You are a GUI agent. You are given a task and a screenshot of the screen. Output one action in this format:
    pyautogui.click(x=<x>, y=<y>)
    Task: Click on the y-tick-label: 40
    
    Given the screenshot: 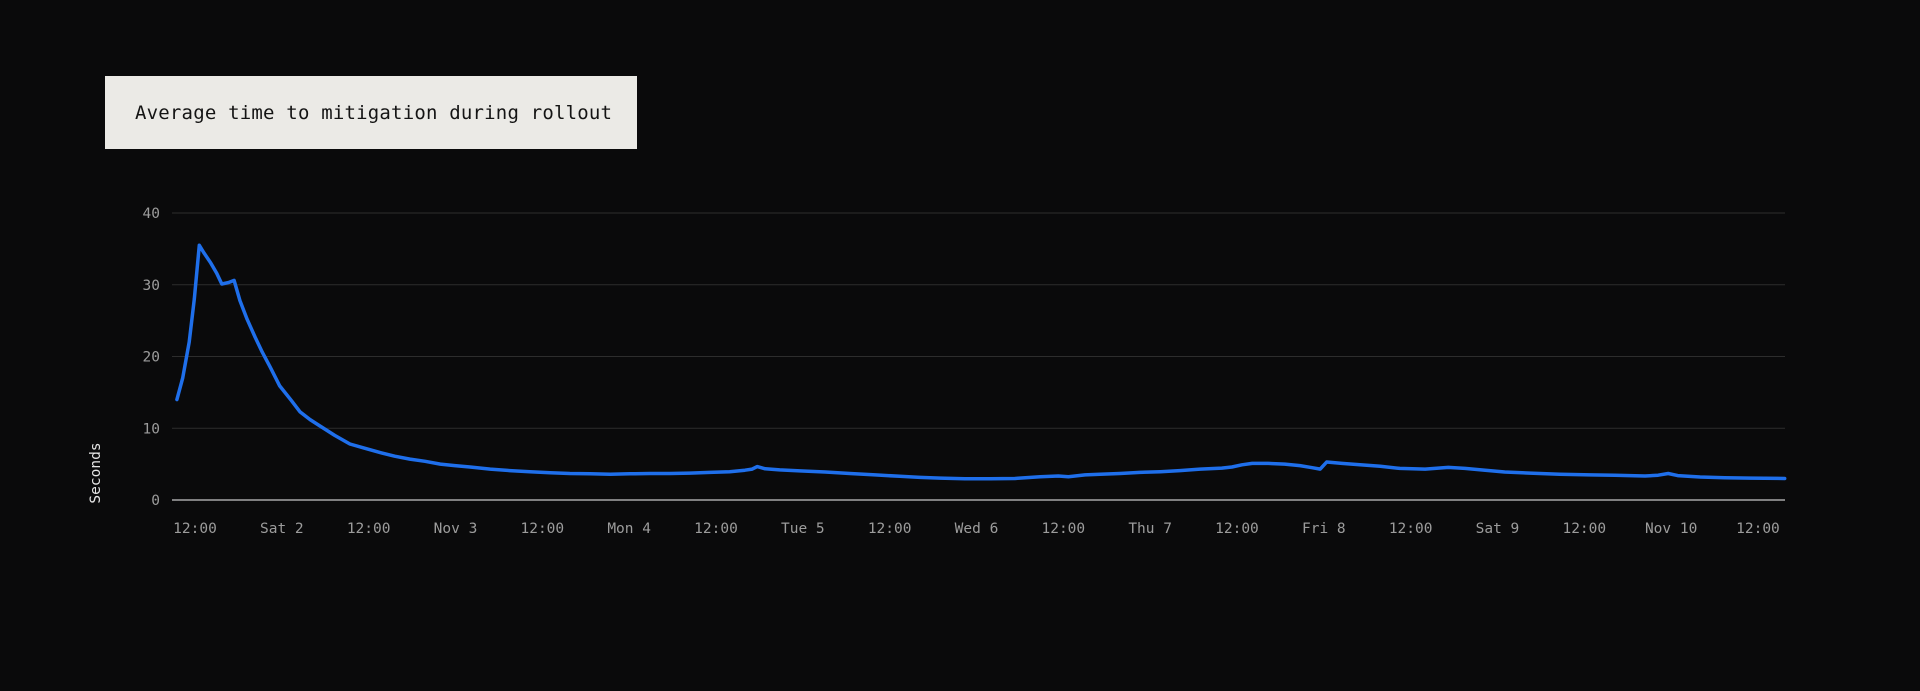 What is the action you would take?
    pyautogui.click(x=151, y=214)
    